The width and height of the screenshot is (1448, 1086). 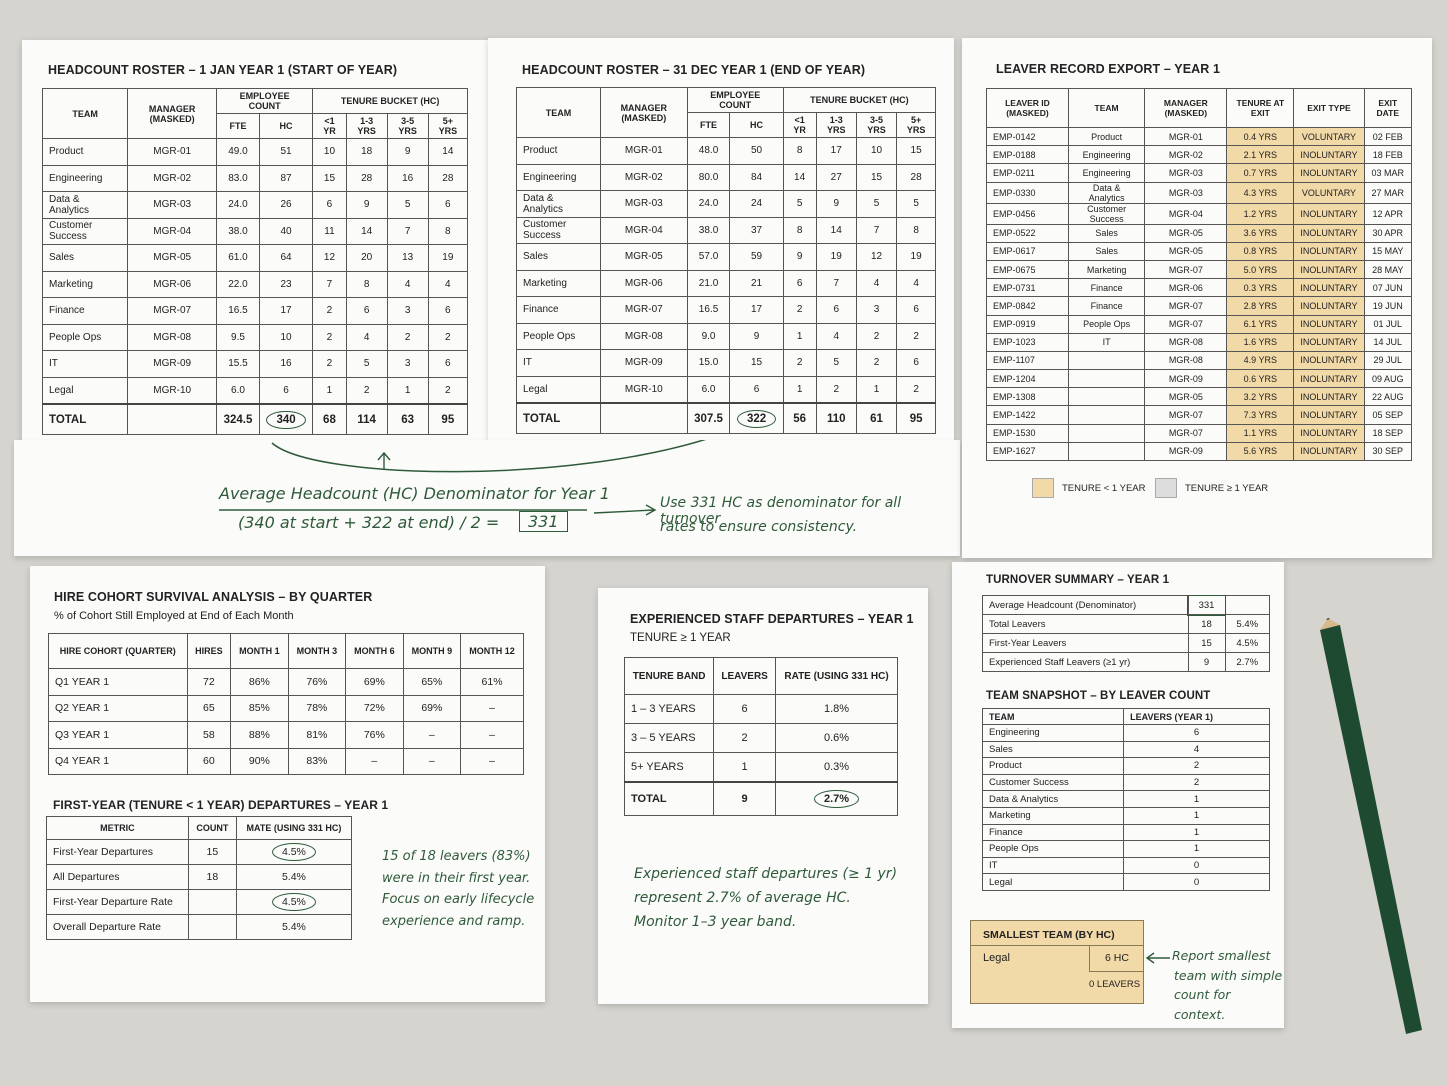 What do you see at coordinates (1027, 379) in the screenshot?
I see `table-cell: EMP-1204` at bounding box center [1027, 379].